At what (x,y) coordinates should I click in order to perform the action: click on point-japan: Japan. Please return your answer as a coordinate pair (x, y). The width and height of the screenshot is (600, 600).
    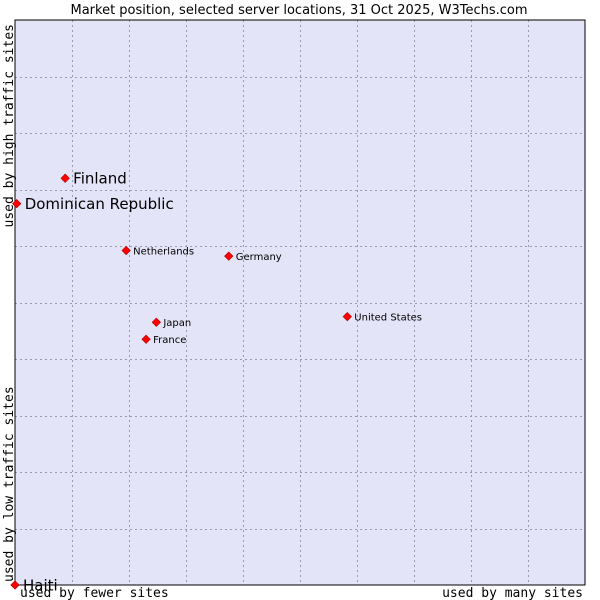
    Looking at the image, I should click on (171, 323).